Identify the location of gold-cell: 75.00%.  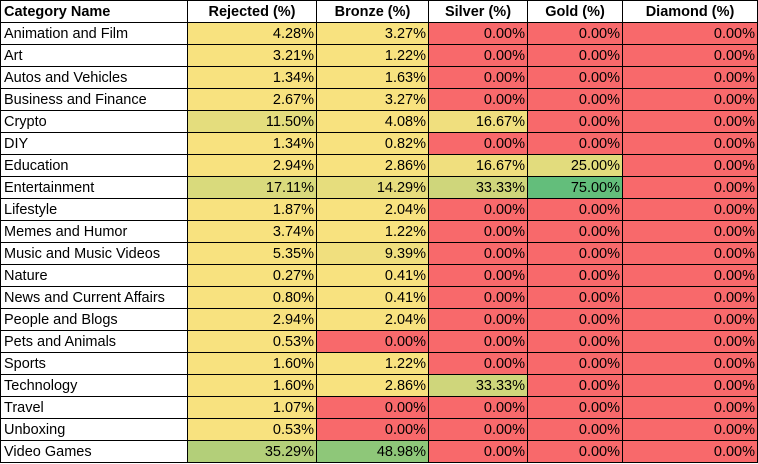
(575, 187).